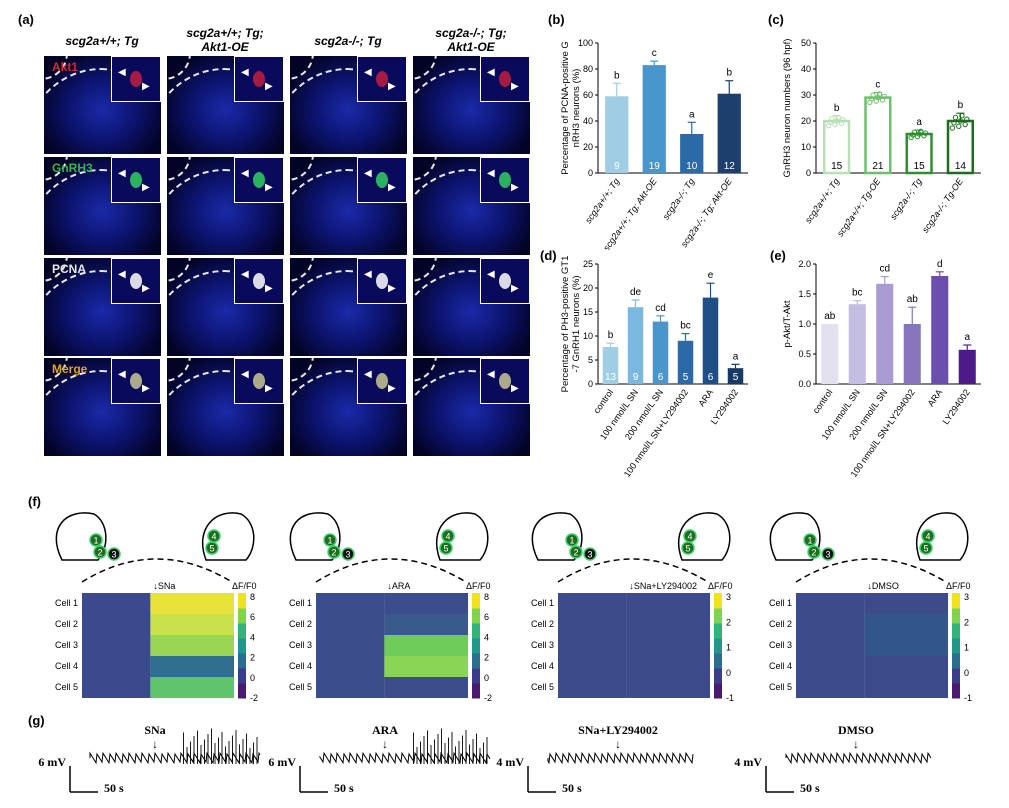 The height and width of the screenshot is (808, 1009). I want to click on colorbar-tick: 0, so click(252, 678).